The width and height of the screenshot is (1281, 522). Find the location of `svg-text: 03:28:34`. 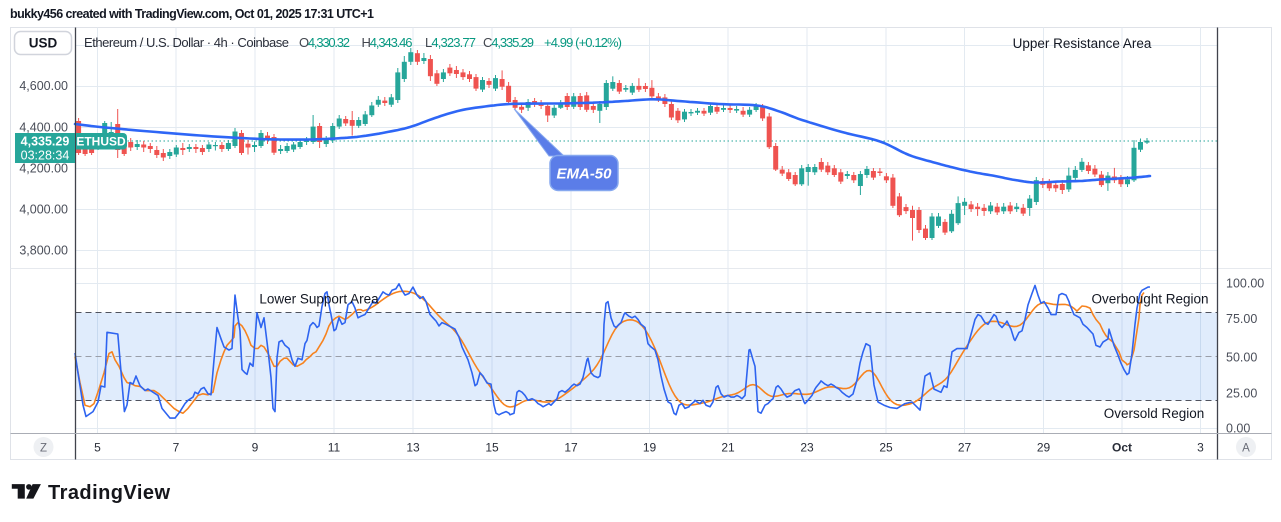

svg-text: 03:28:34 is located at coordinates (45, 156).